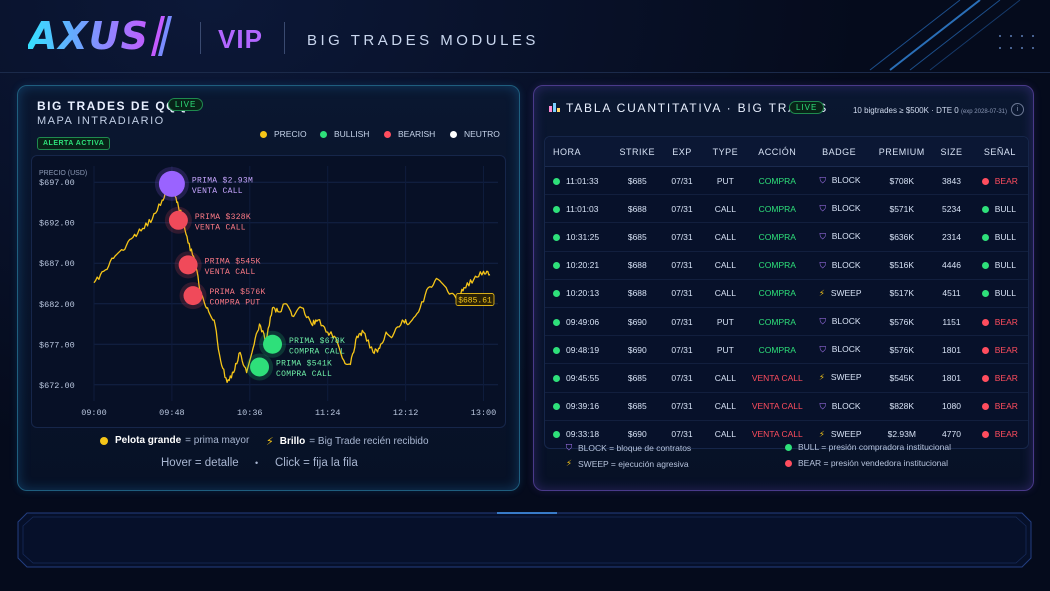 The width and height of the screenshot is (1050, 591). Describe the element at coordinates (101, 121) in the screenshot. I see `chart-subtitle: MAPA INTRADIARIO` at that location.